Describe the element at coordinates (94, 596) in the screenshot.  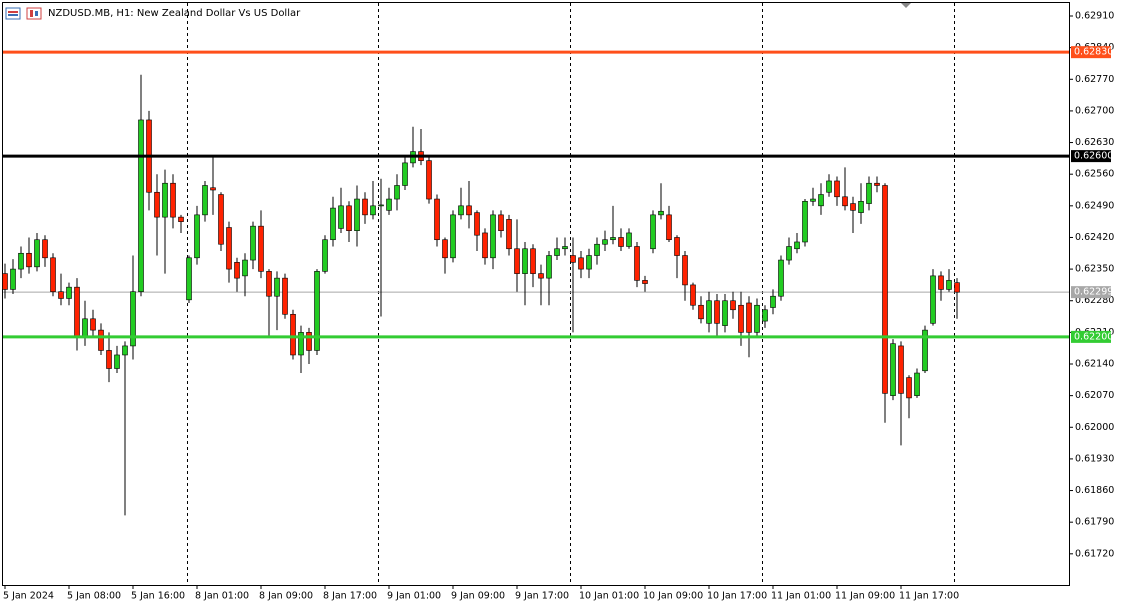
I see `x-tick-label: 5 Jan 08:00` at that location.